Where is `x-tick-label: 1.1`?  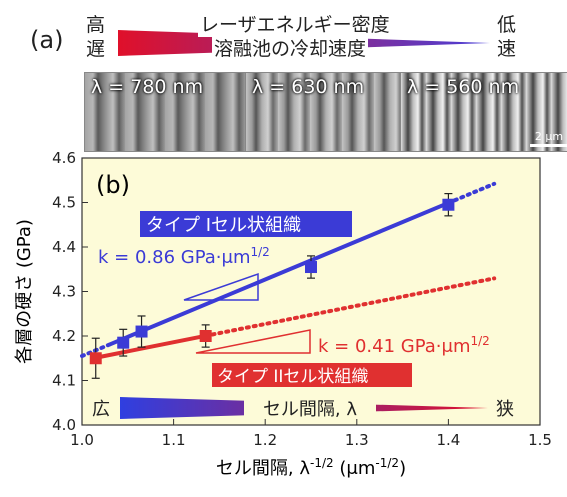 x-tick-label: 1.1 is located at coordinates (174, 440).